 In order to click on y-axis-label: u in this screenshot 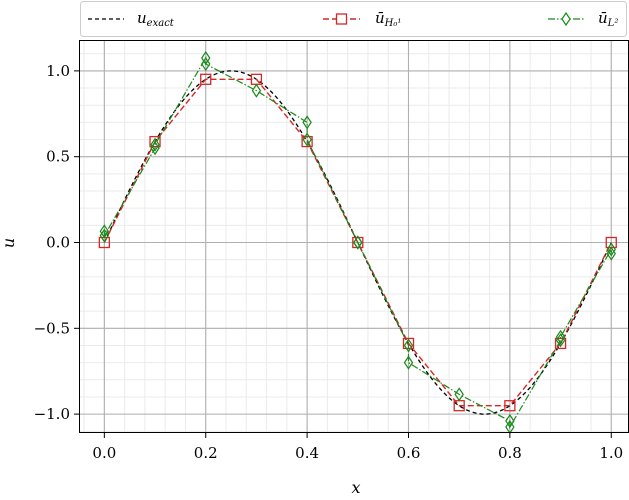, I will do `click(9, 243)`.